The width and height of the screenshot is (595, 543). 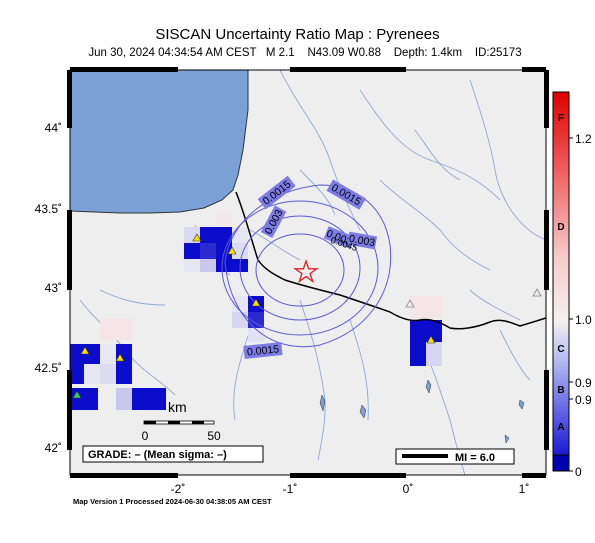 I want to click on mi-box: MI = 6.0, so click(x=455, y=456).